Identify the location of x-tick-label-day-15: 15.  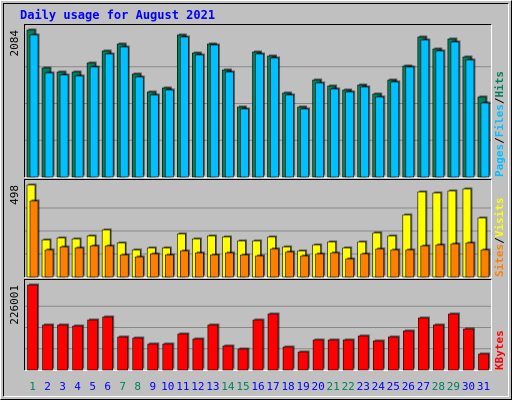
(242, 386).